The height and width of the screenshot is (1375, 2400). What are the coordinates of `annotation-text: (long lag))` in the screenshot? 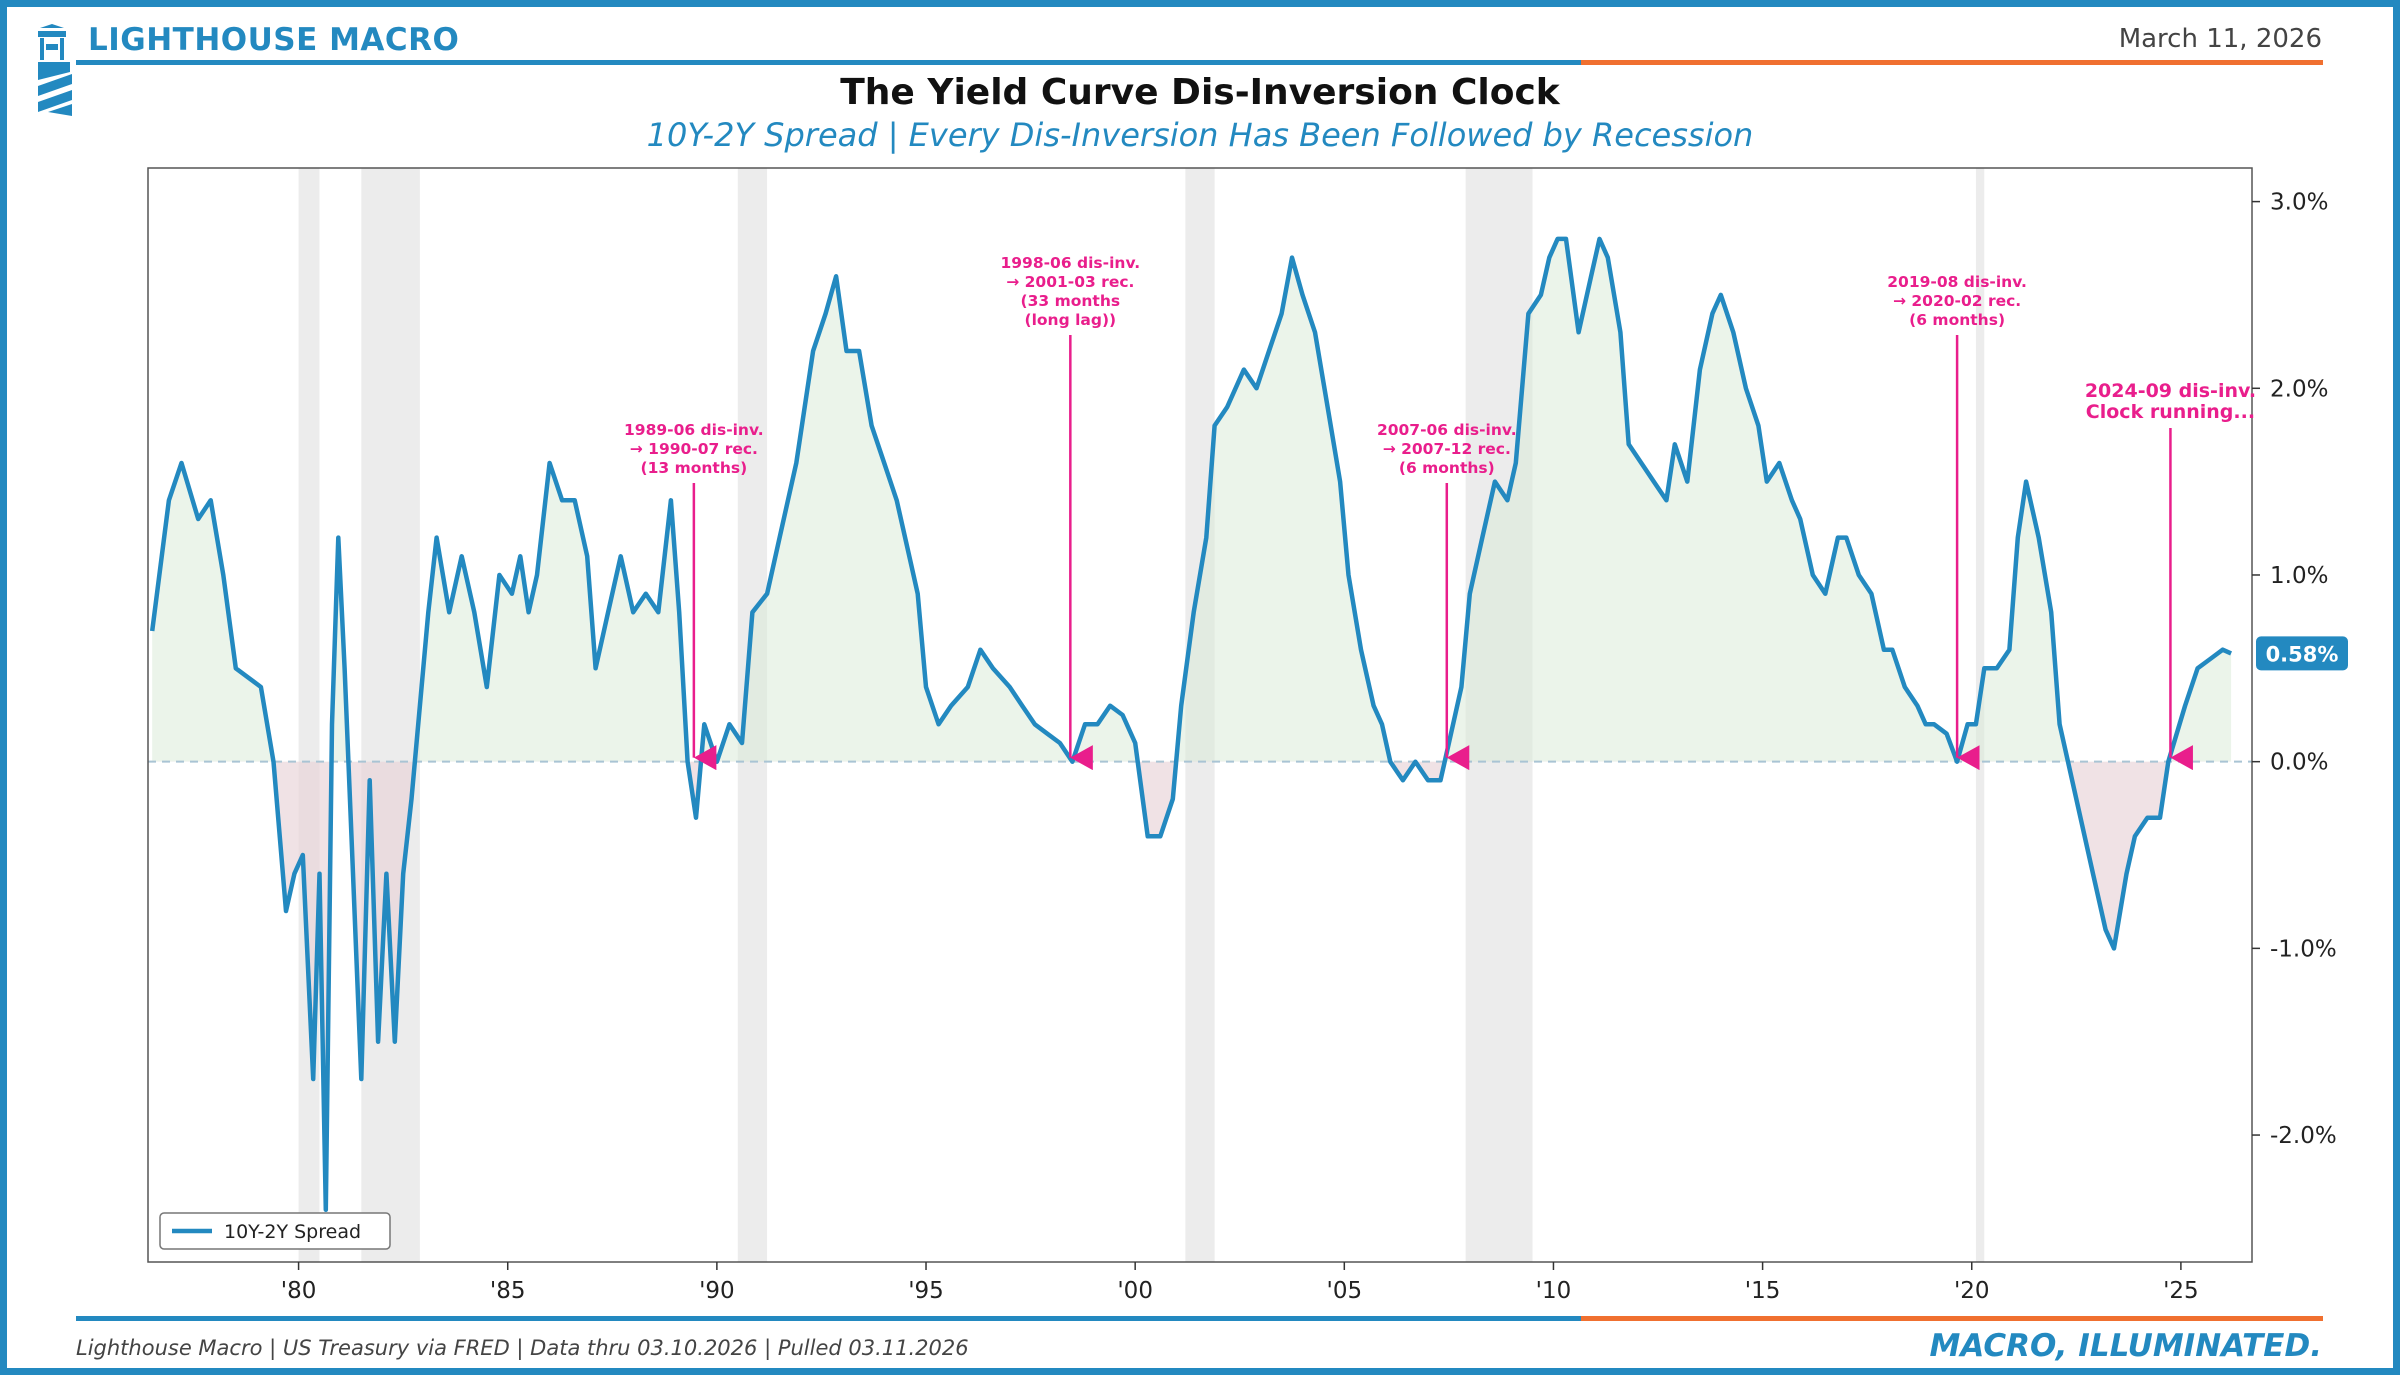 It's located at (1071, 320).